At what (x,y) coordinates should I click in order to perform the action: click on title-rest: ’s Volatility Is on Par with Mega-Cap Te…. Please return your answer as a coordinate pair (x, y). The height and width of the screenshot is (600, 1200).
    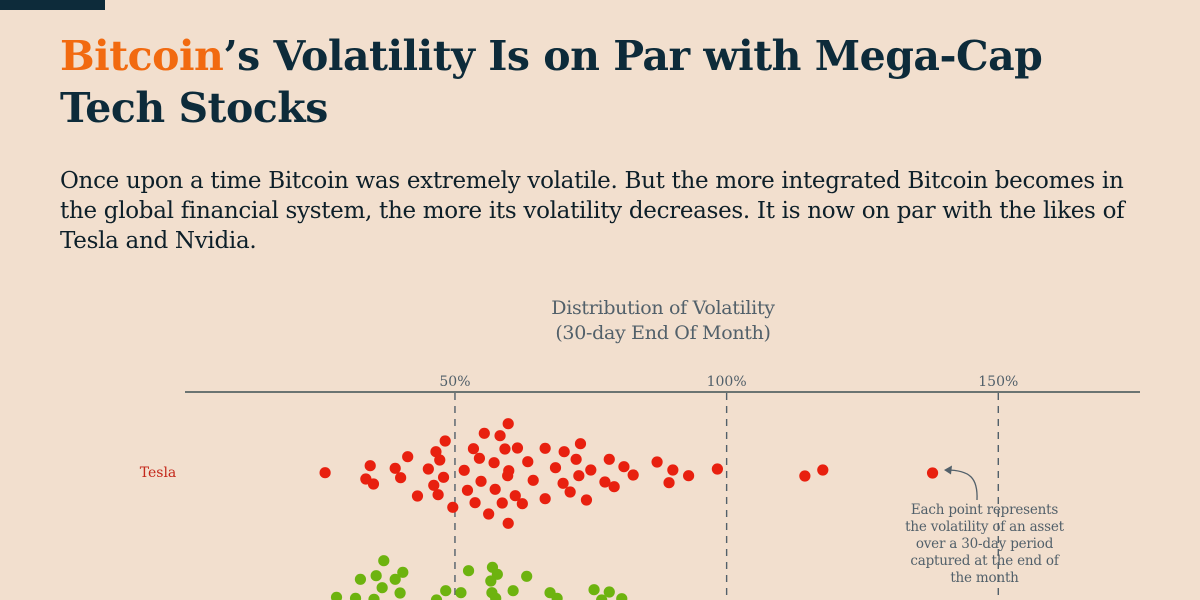
    Looking at the image, I should click on (551, 82).